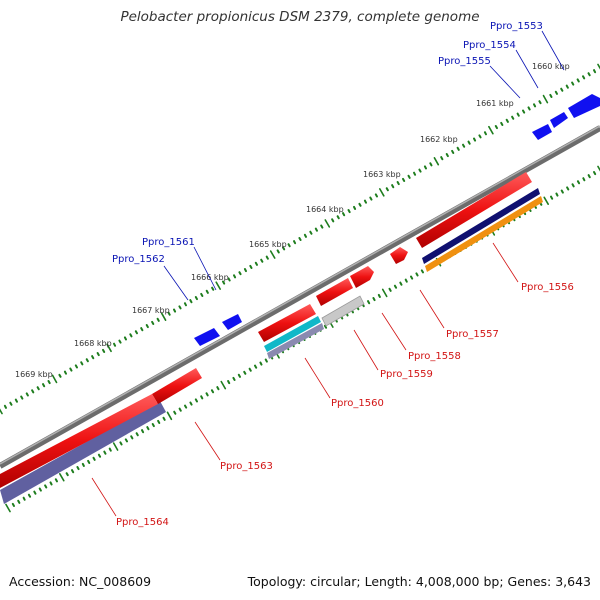 This screenshot has height=600, width=600. Describe the element at coordinates (151, 310) in the screenshot. I see `scale-label: 1667 kbp` at that location.